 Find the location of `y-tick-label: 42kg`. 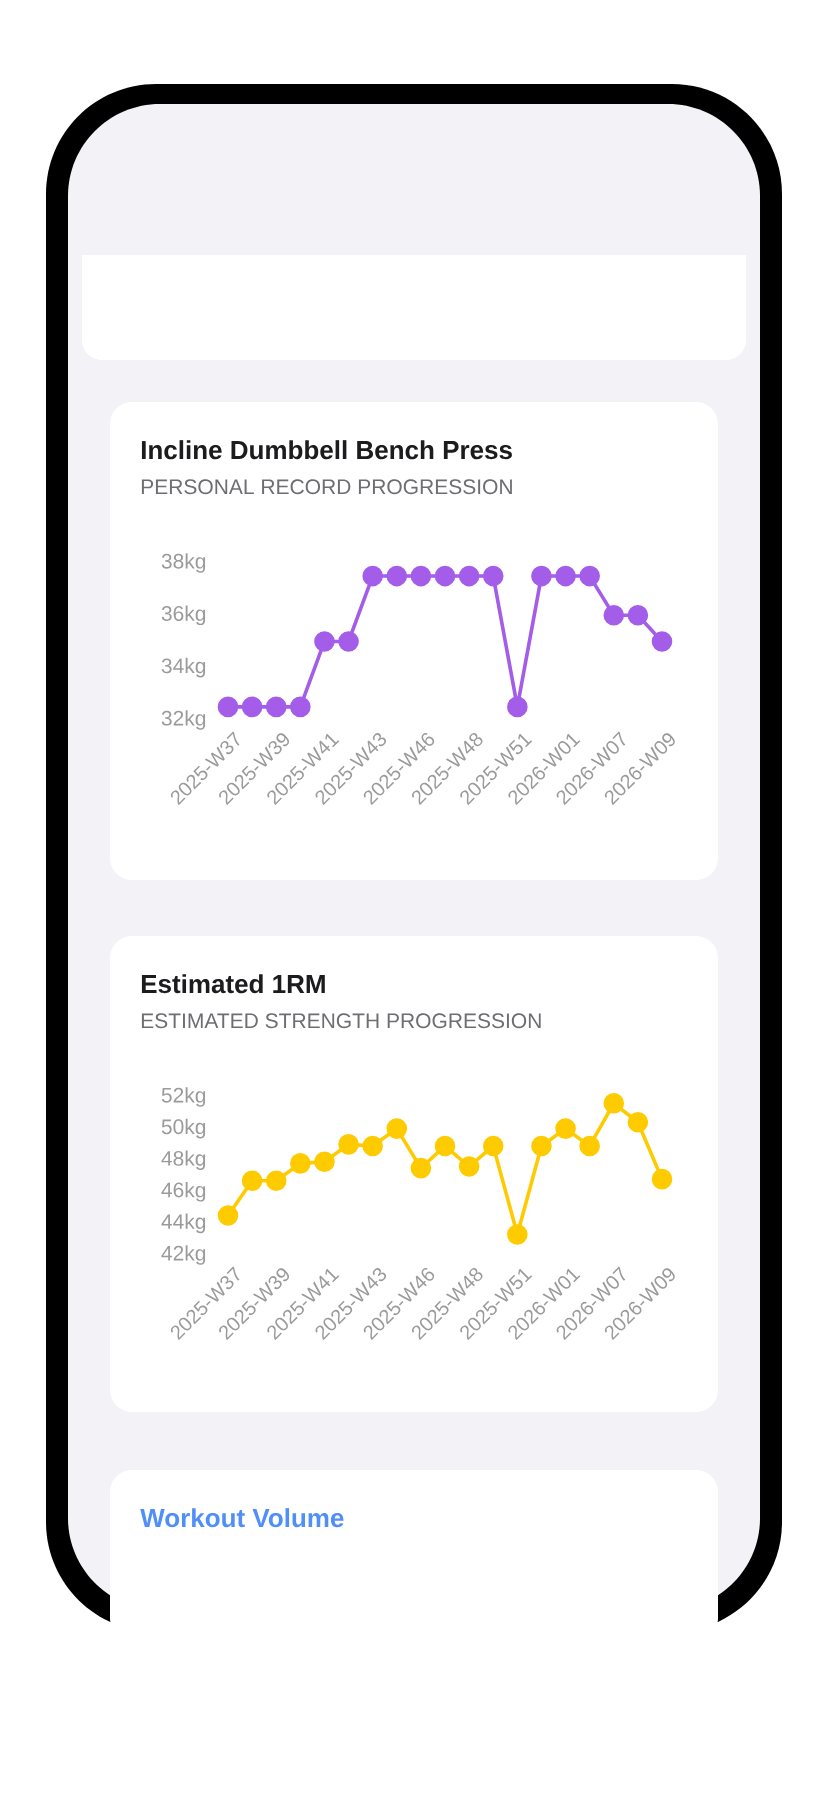

y-tick-label: 42kg is located at coordinates (183, 1255).